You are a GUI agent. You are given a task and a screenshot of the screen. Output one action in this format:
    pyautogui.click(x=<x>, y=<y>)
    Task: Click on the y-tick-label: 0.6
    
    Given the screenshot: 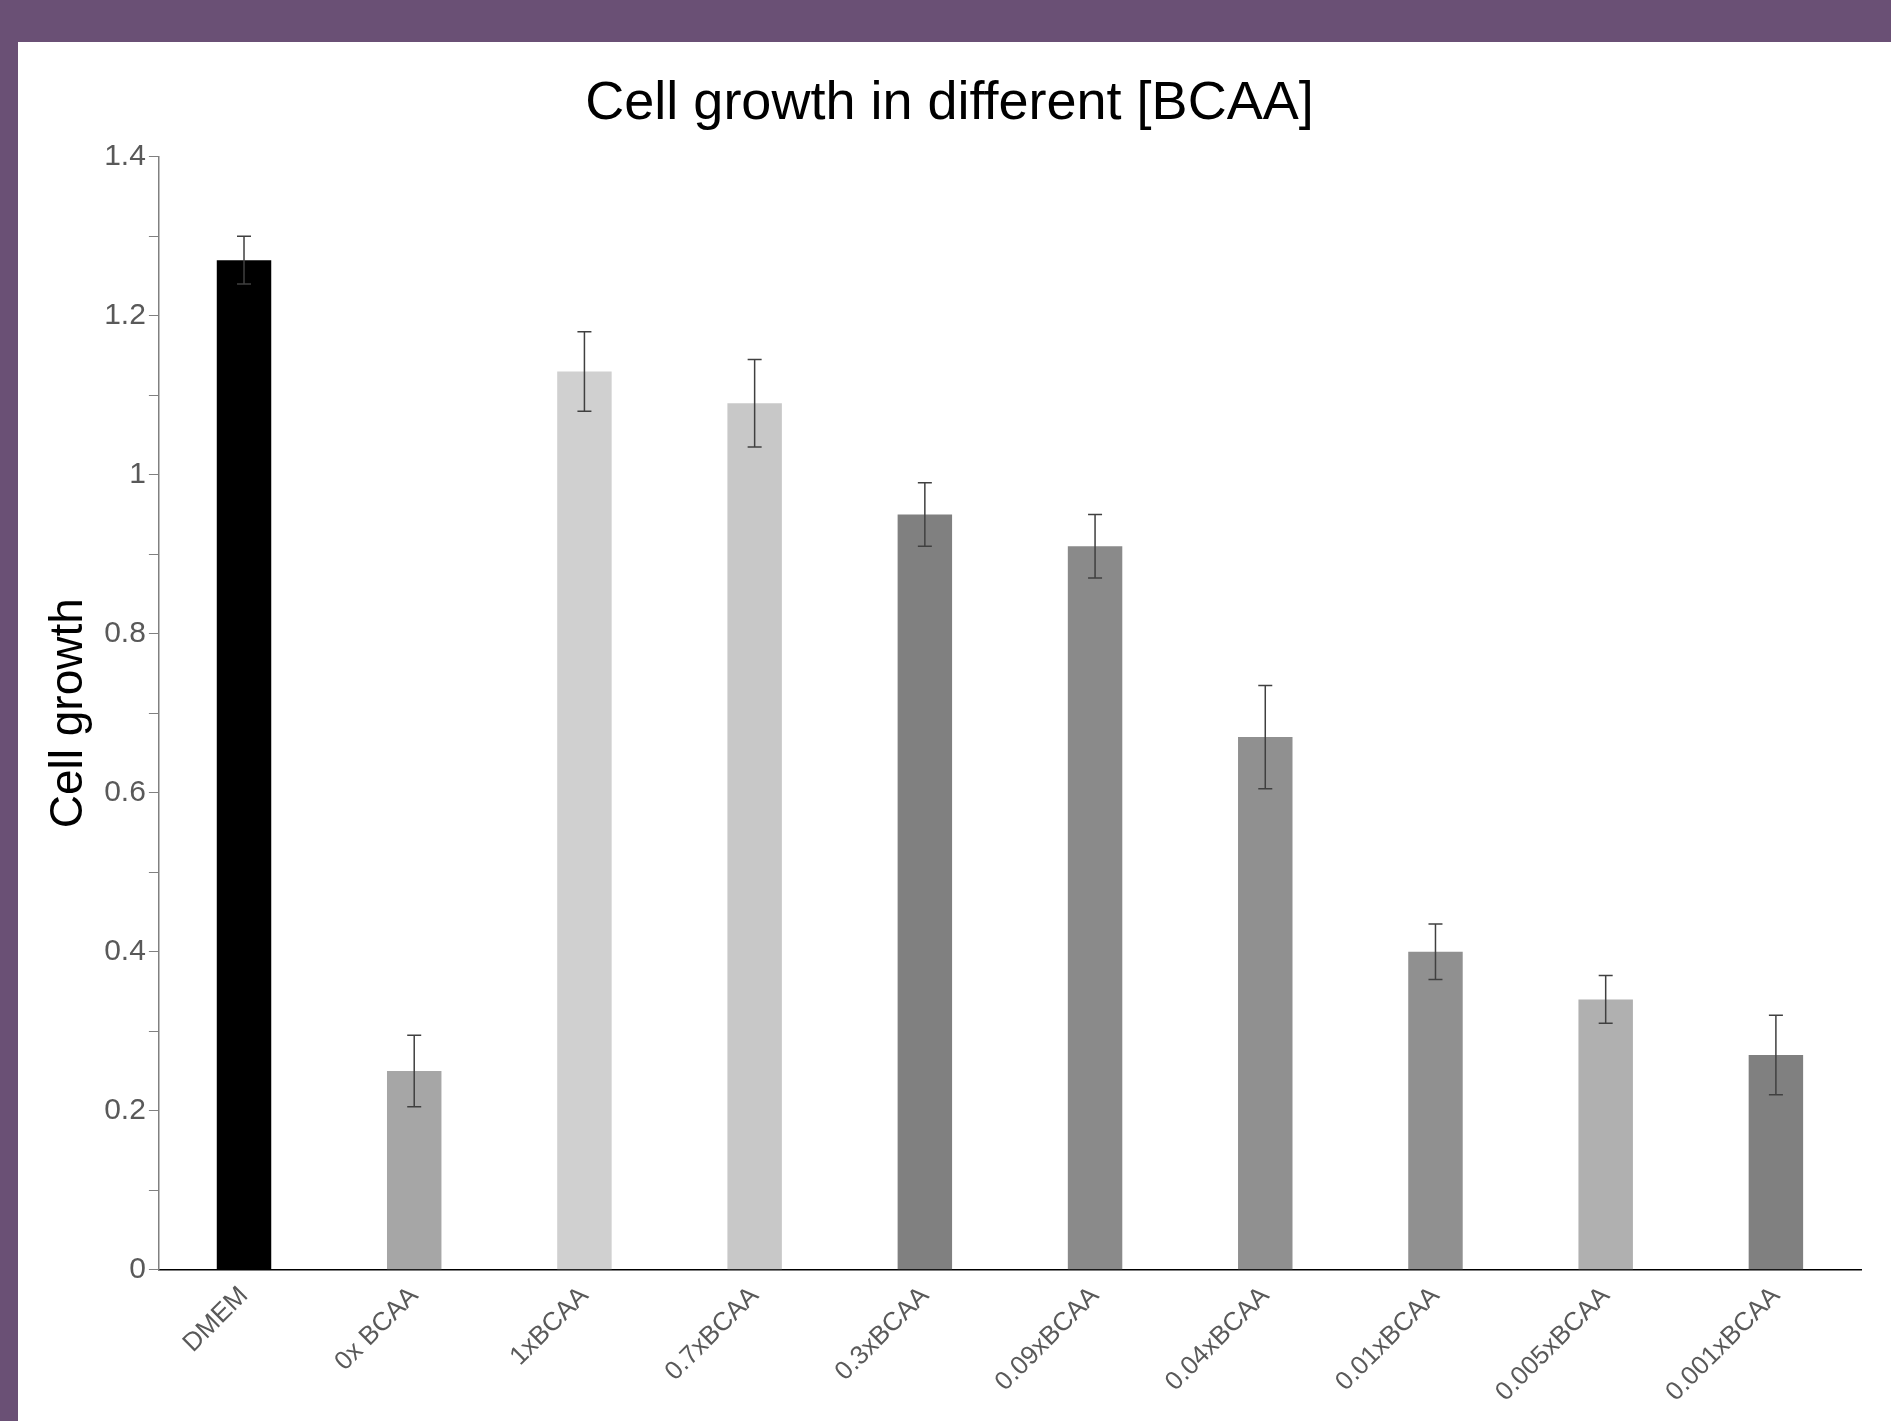 What is the action you would take?
    pyautogui.click(x=125, y=790)
    